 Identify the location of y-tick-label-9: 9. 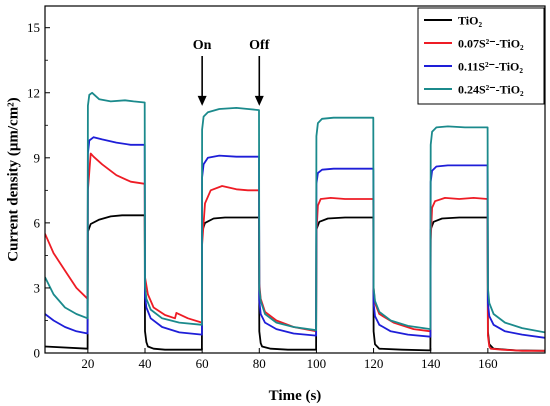
(37, 157).